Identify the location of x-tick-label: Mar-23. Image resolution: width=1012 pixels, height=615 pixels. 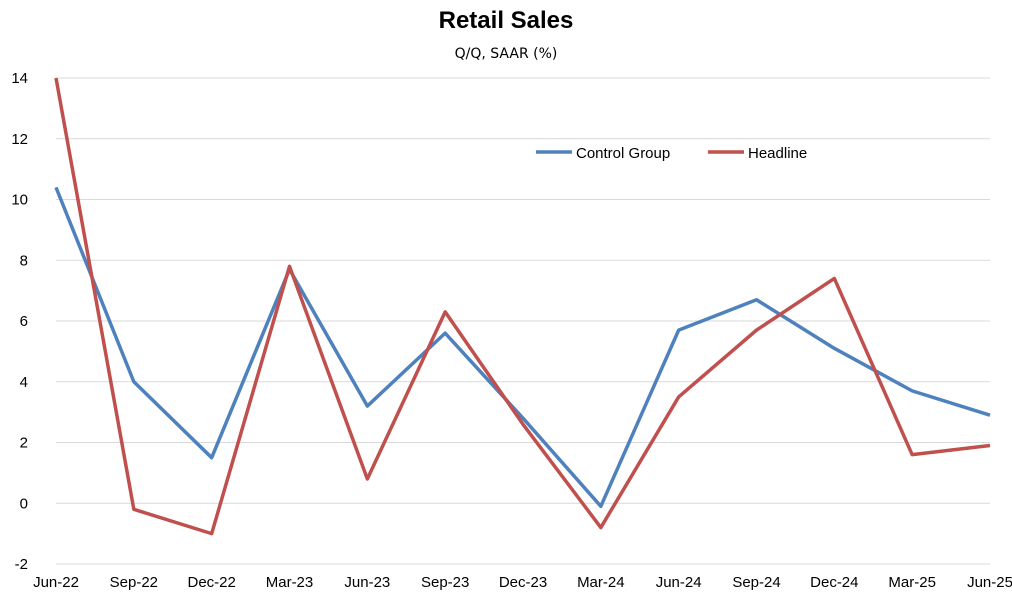
(290, 582).